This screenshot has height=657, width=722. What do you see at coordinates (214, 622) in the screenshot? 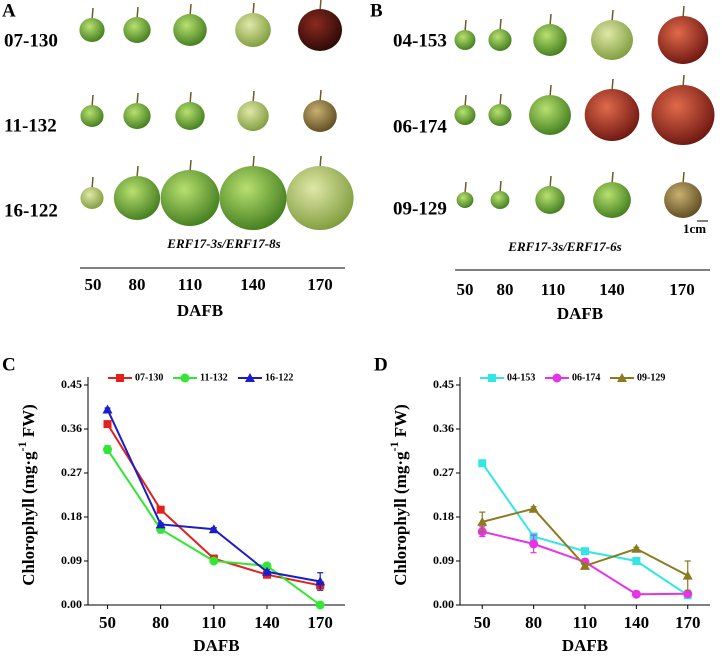
I see `x-tick-label: 110` at bounding box center [214, 622].